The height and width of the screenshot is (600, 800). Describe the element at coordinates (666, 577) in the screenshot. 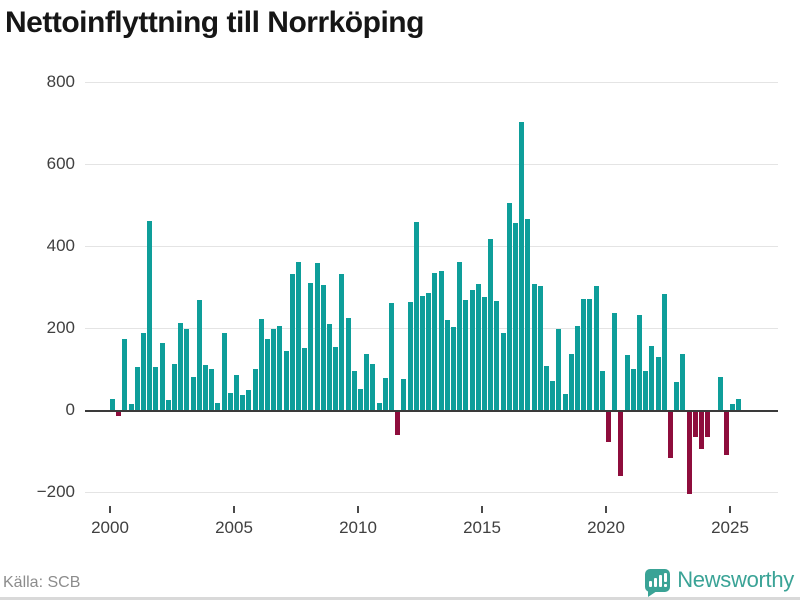

I see `logo-exclamation-icon` at that location.